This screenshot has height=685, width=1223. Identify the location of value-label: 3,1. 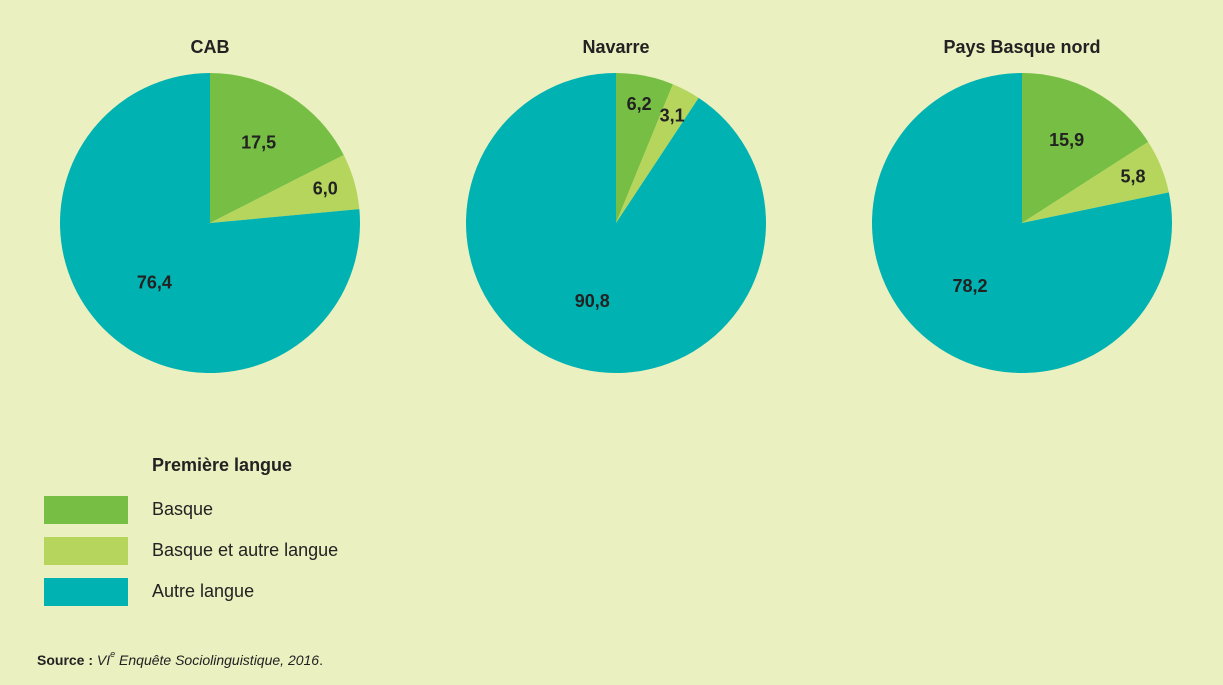
(672, 116).